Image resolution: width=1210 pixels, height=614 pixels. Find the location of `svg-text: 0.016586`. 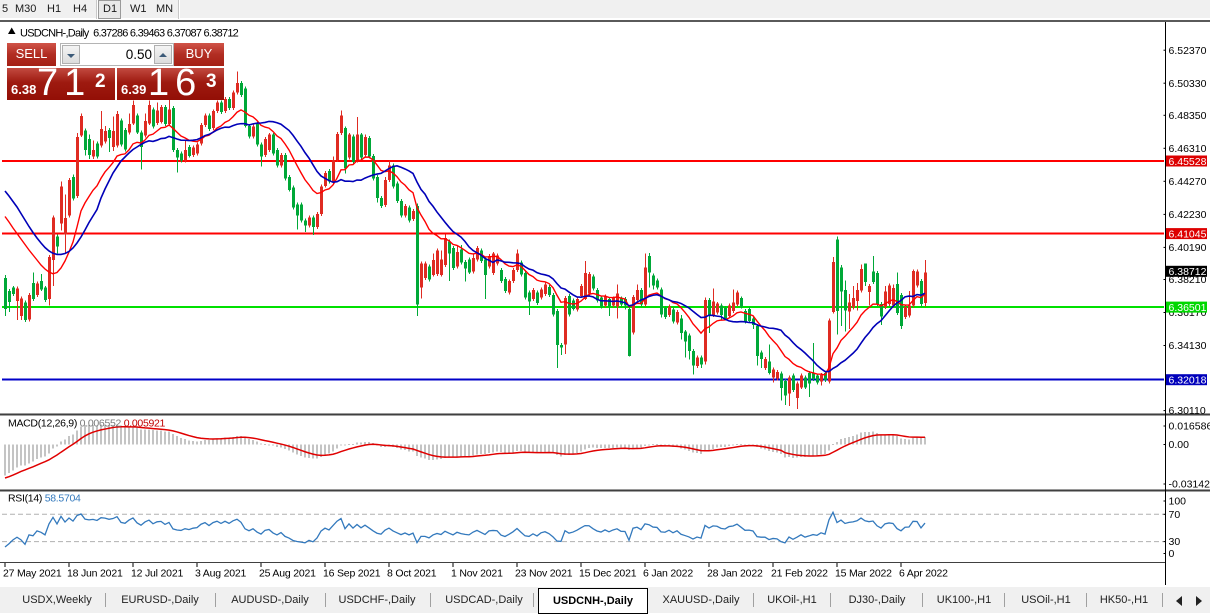

svg-text: 0.016586 is located at coordinates (1189, 427).